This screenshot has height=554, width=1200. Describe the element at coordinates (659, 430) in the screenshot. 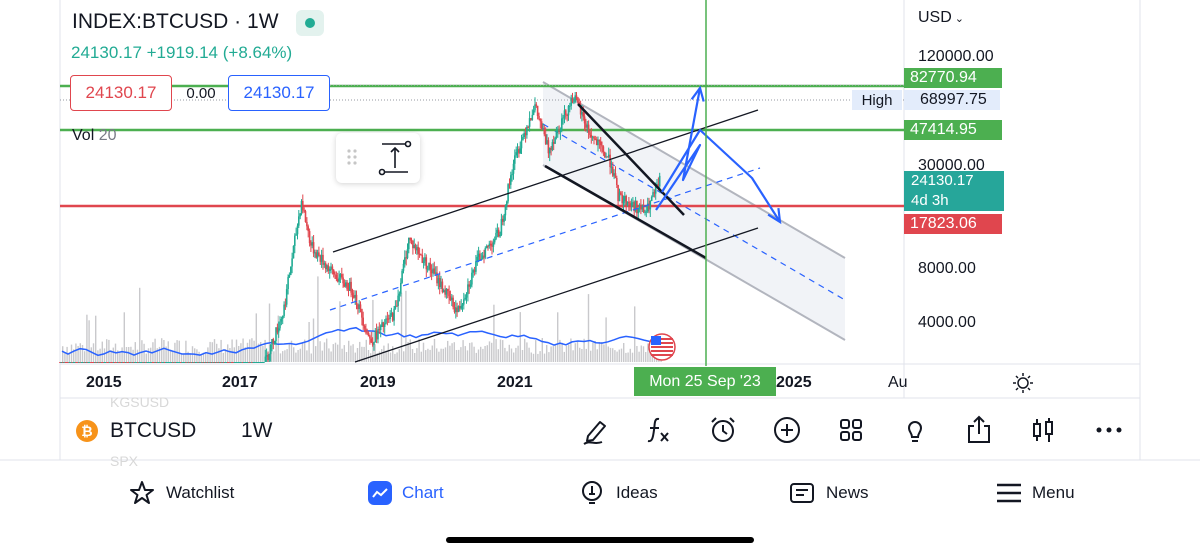

I see `indicators-fx-icon` at that location.